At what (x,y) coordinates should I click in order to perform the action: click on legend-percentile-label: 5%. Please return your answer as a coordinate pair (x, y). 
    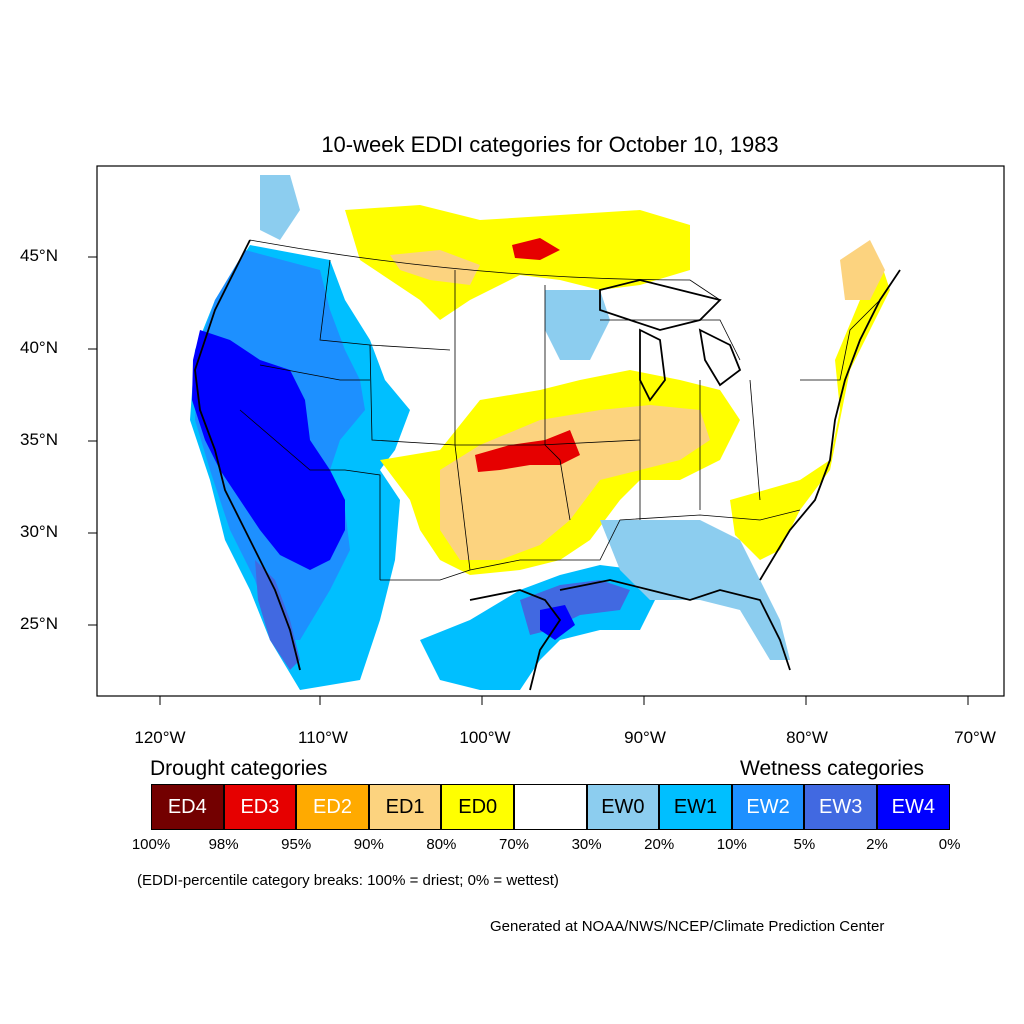
    Looking at the image, I should click on (804, 844).